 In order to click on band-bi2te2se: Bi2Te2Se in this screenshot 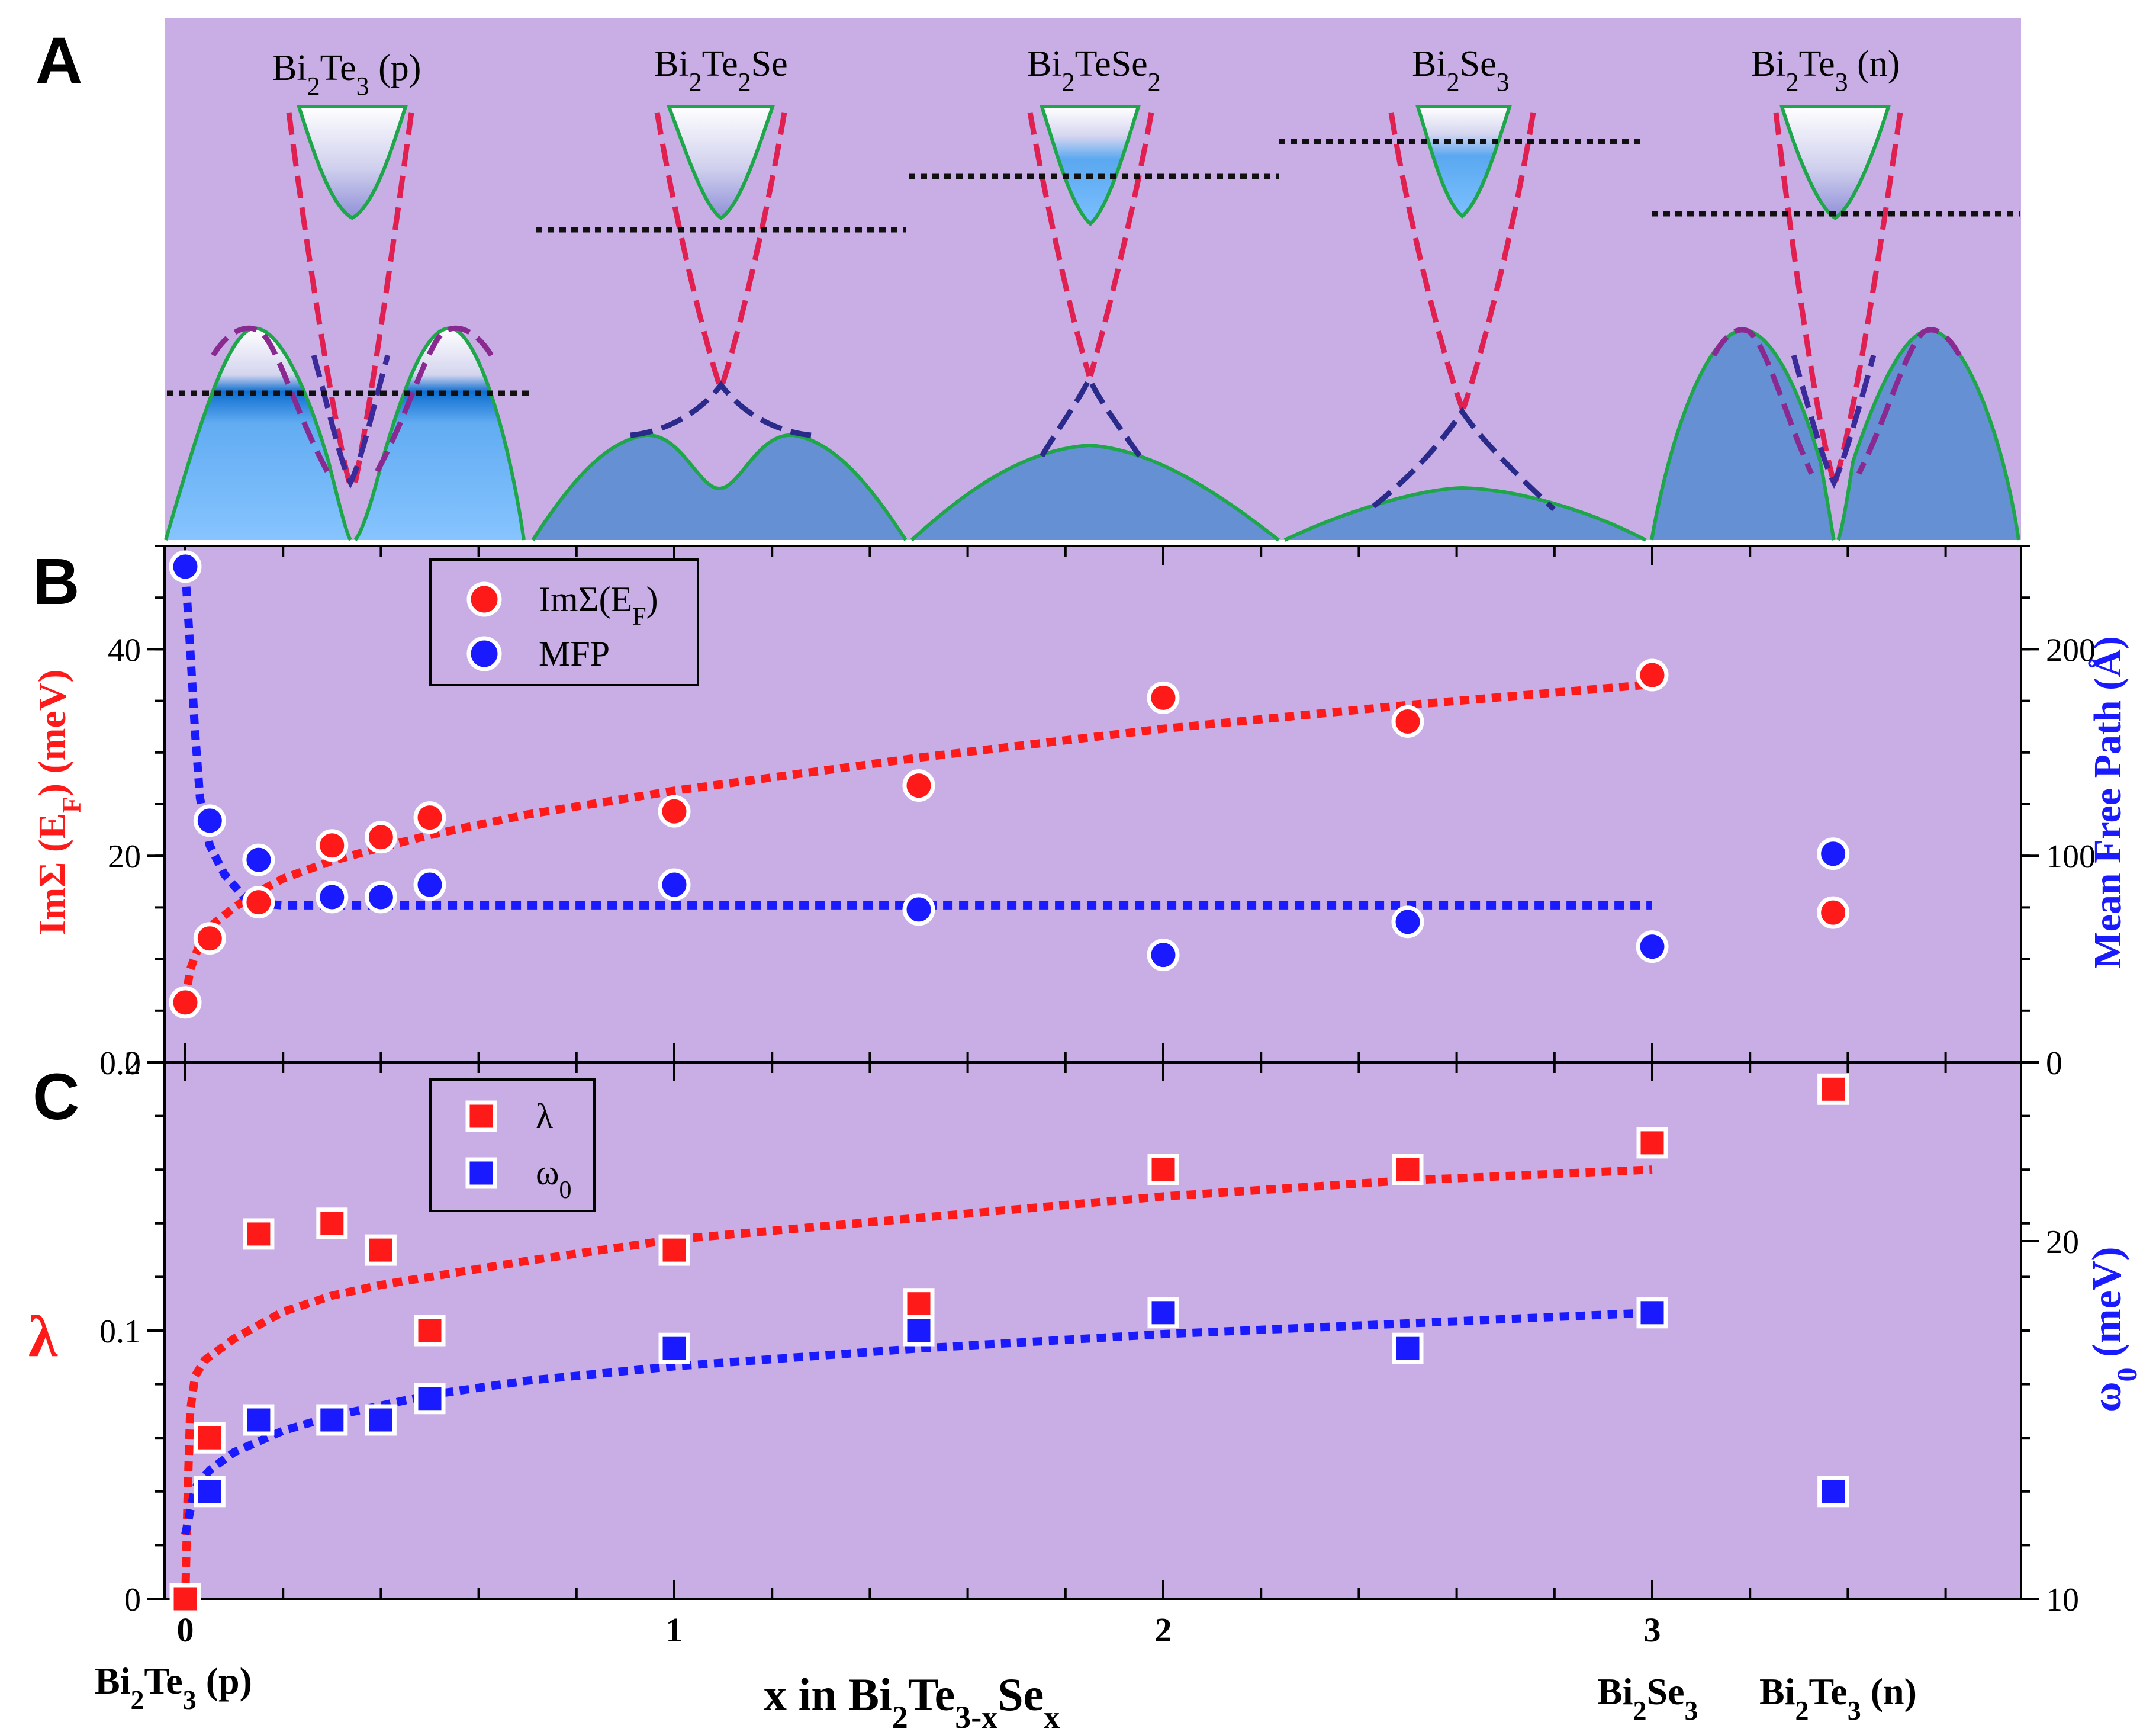, I will do `click(719, 293)`.